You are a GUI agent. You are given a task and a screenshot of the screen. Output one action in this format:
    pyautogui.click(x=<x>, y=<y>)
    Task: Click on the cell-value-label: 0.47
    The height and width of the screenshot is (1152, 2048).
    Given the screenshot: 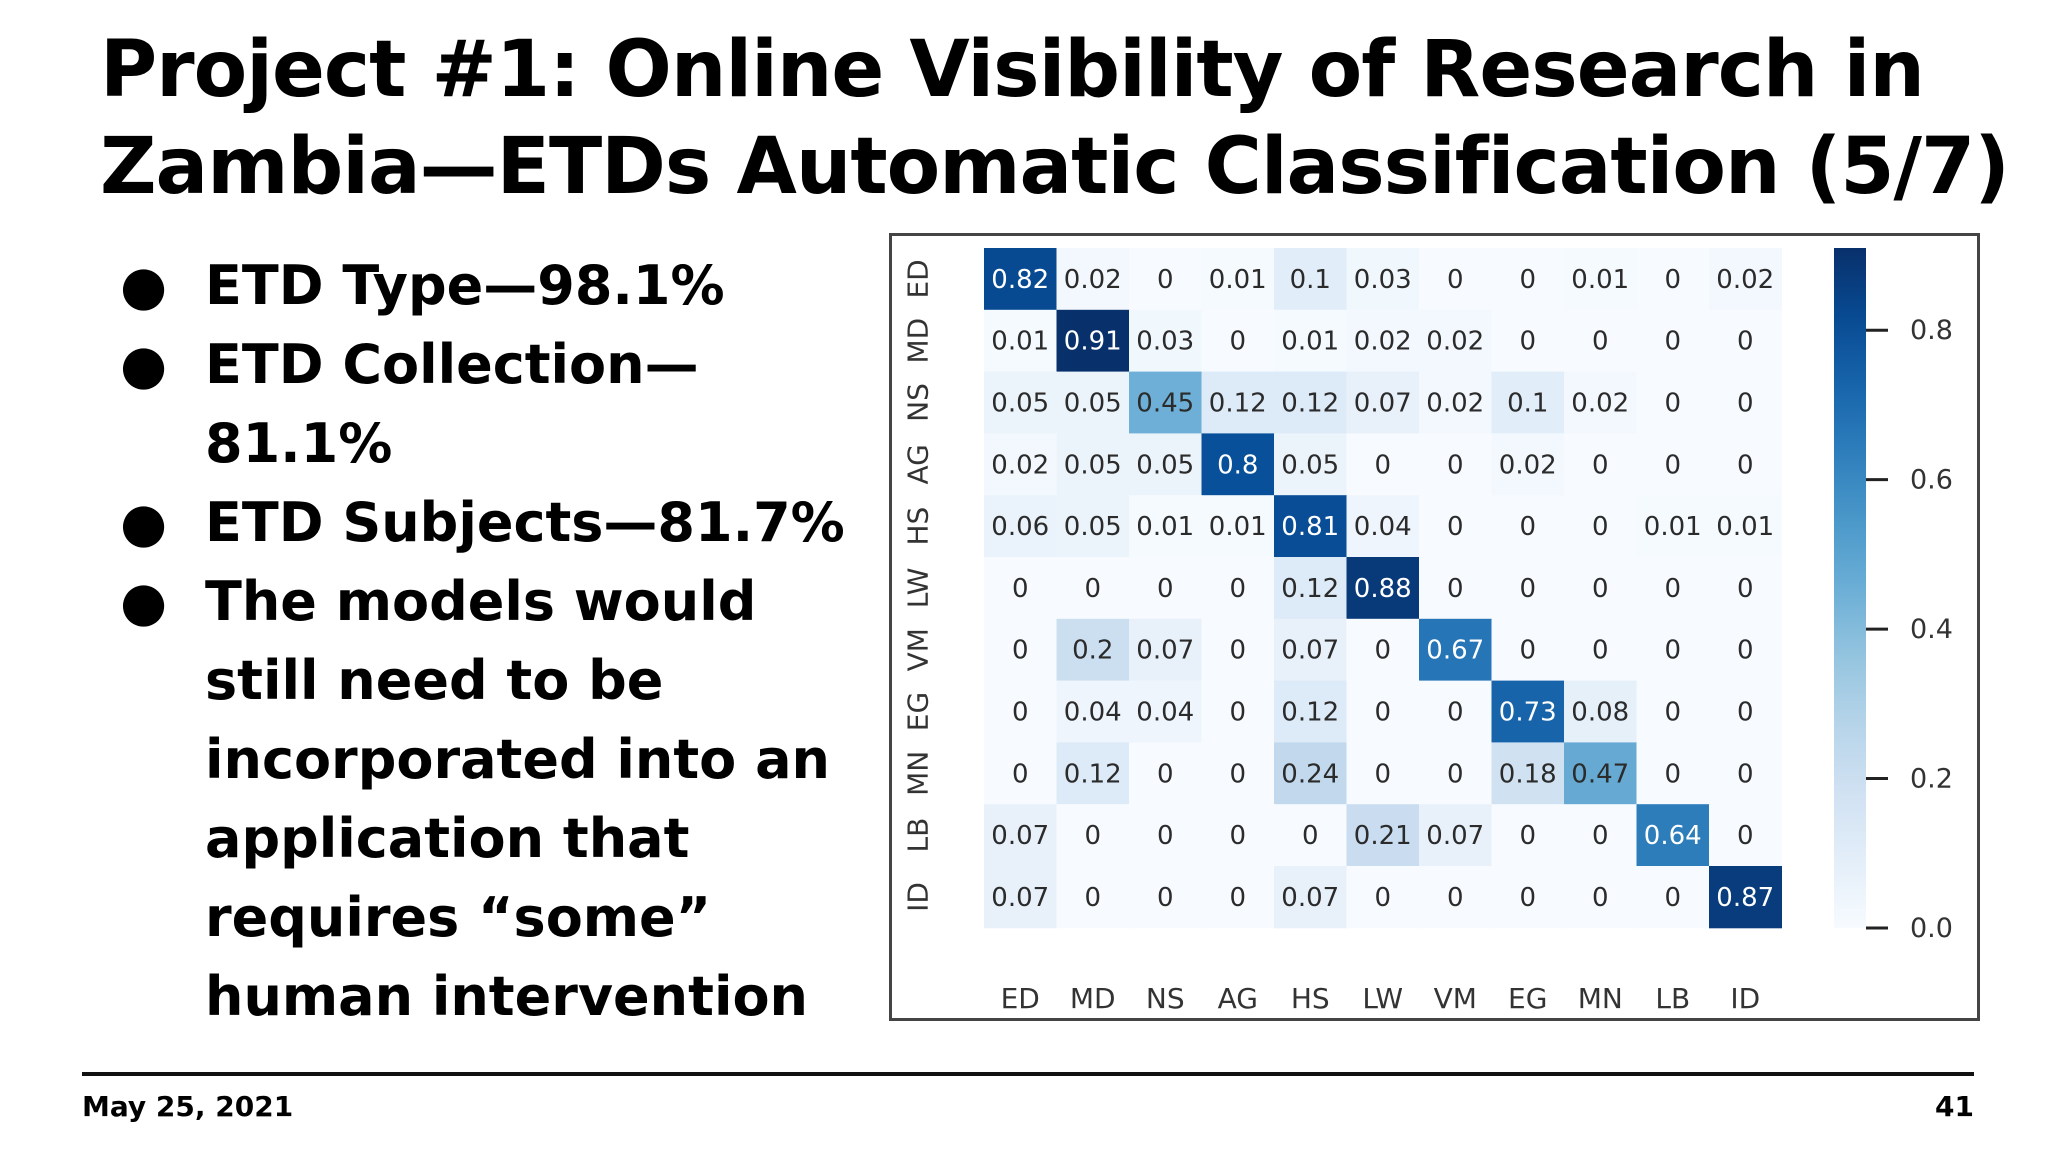 What is the action you would take?
    pyautogui.click(x=1600, y=774)
    